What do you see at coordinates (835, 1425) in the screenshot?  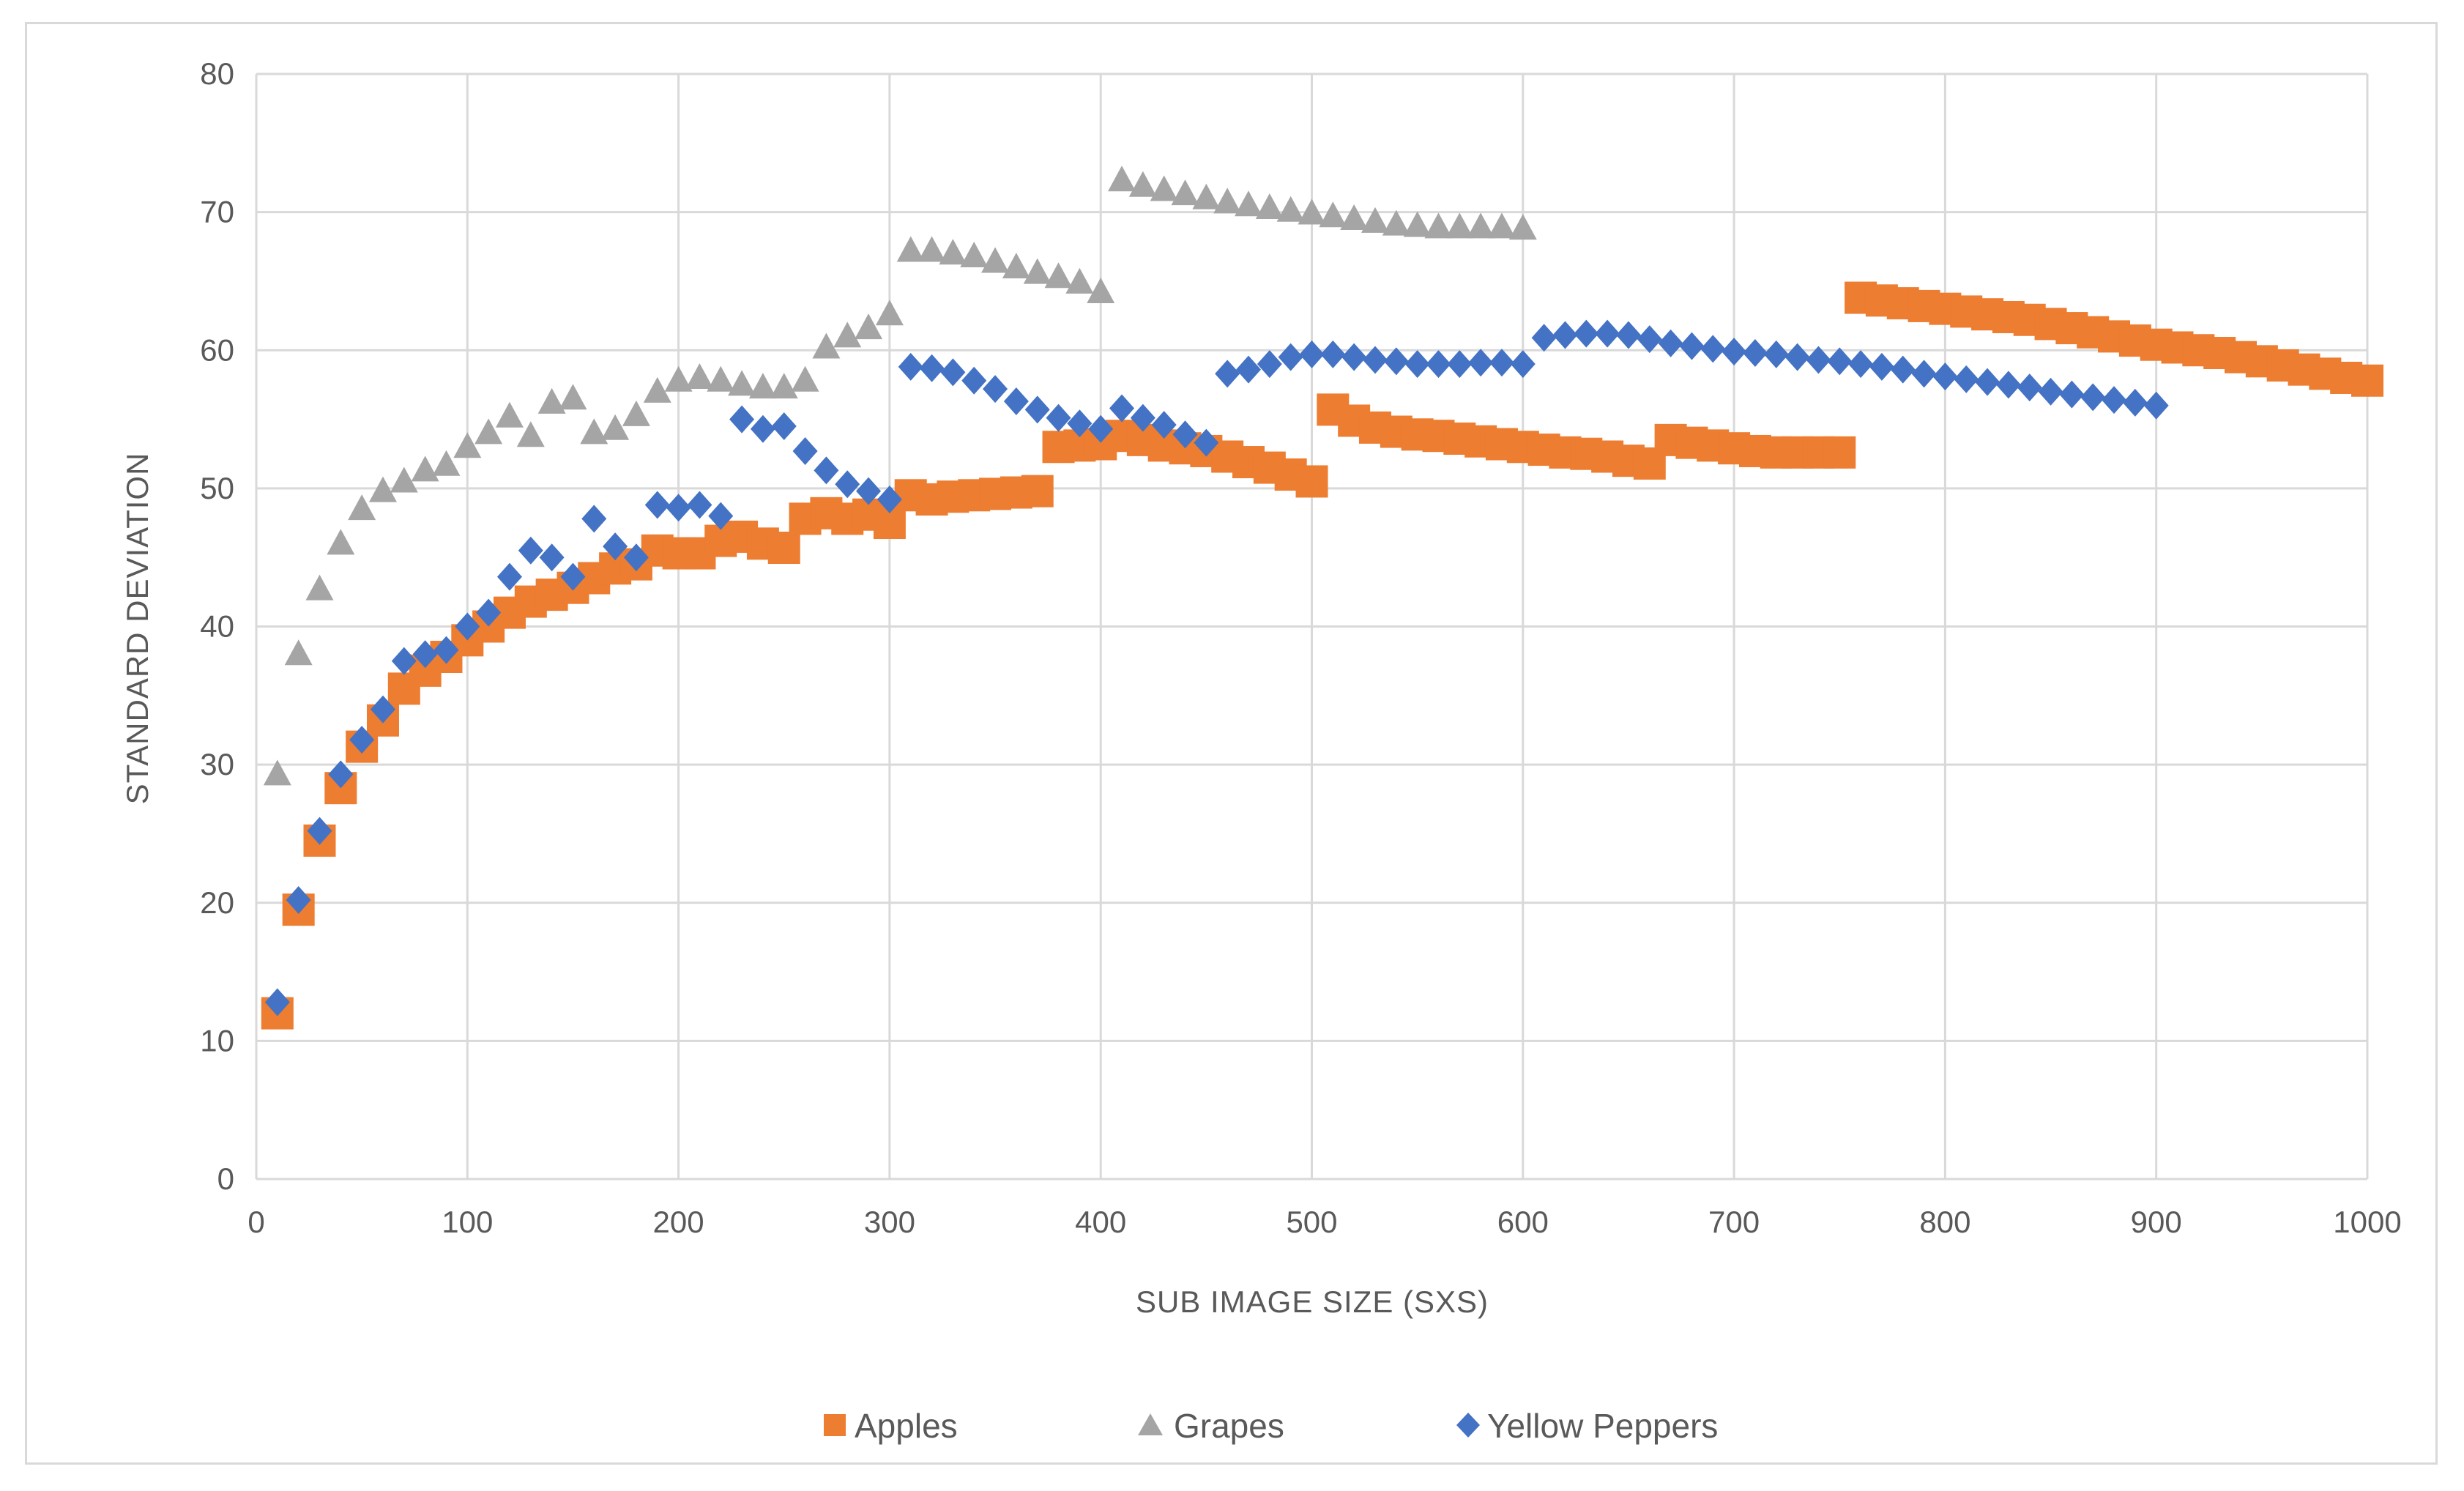 I see `legend-marker-apples` at bounding box center [835, 1425].